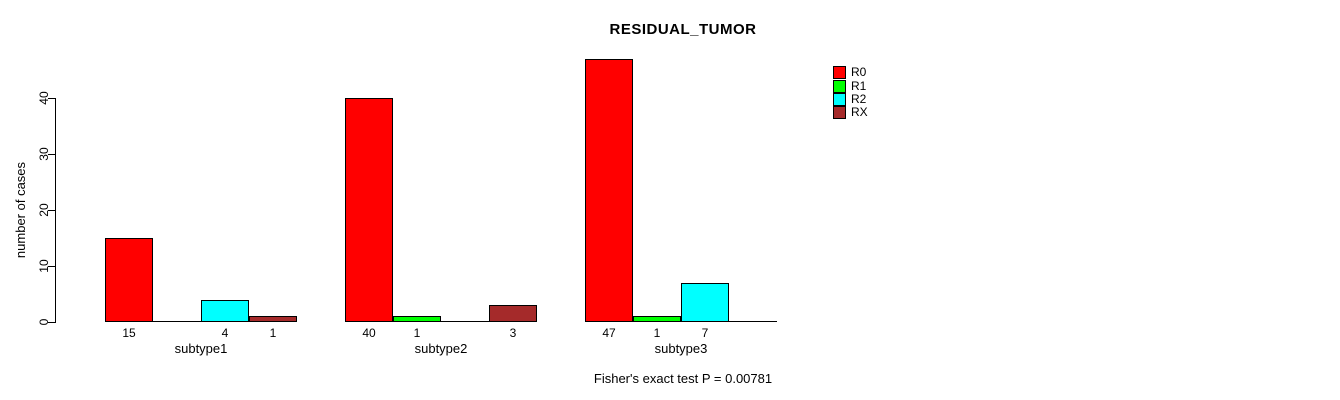  Describe the element at coordinates (44, 210) in the screenshot. I see `y-tick-label: 20` at that location.